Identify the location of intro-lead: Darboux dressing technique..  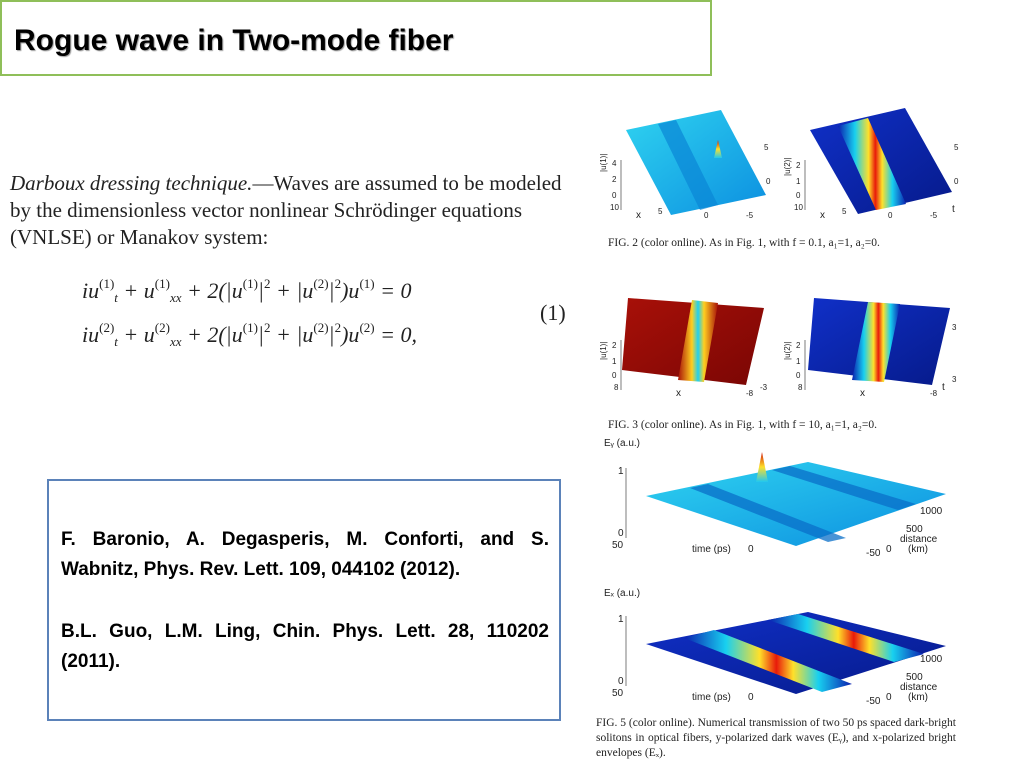
(131, 183).